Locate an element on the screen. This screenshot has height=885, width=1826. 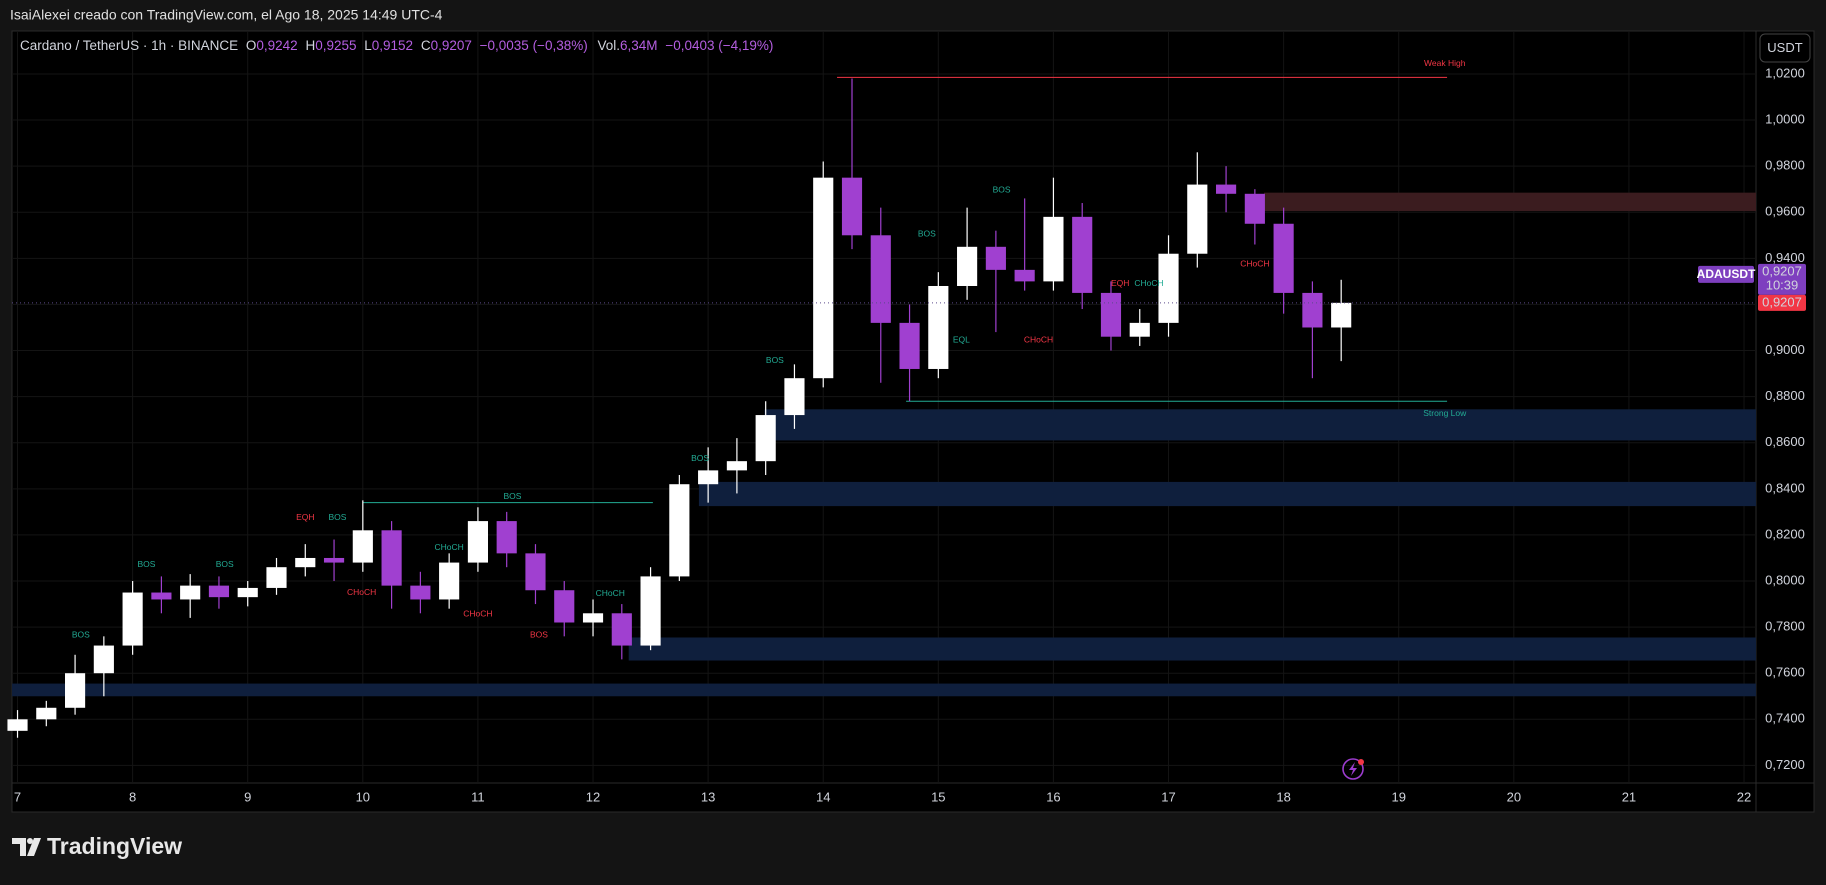
logo-t is located at coordinates (19, 847).